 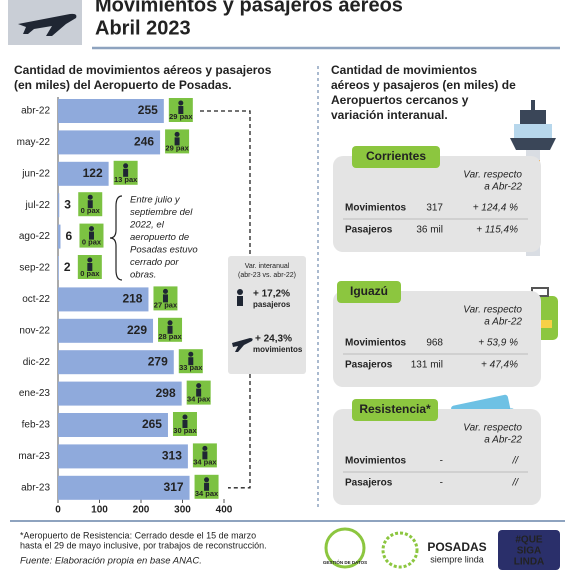 What do you see at coordinates (434, 208) in the screenshot?
I see `row-value: 317` at bounding box center [434, 208].